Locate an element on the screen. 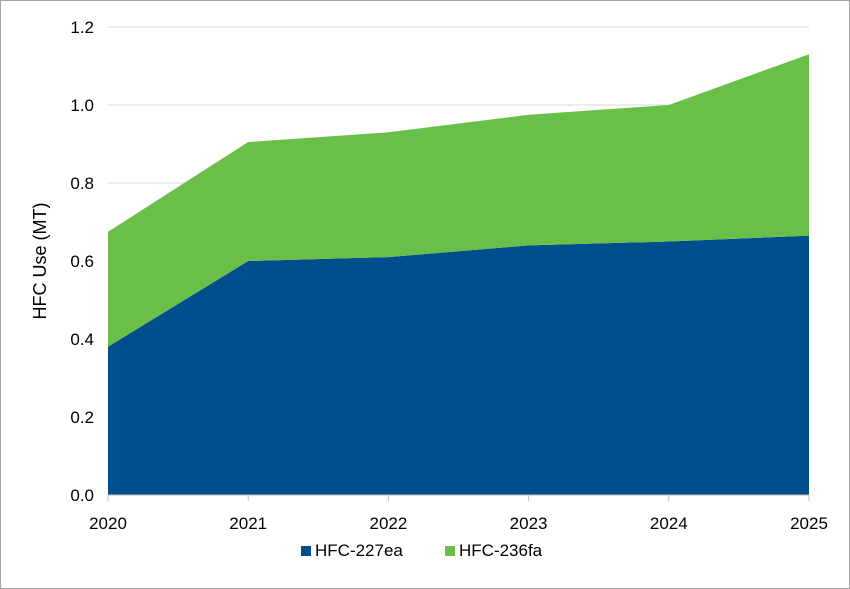 The image size is (850, 589). y-tick-label: 0.6 is located at coordinates (82, 261).